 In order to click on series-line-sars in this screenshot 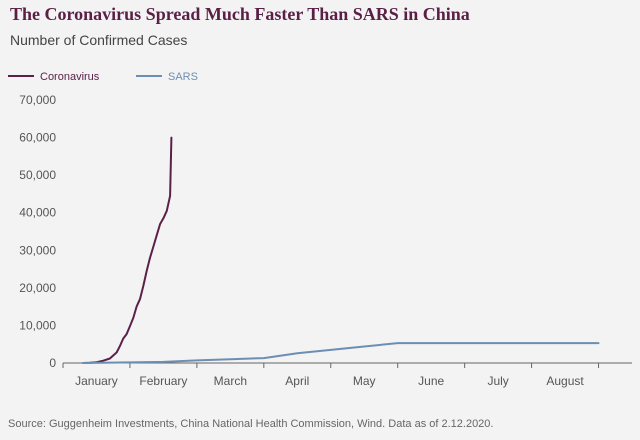, I will do `click(341, 353)`.